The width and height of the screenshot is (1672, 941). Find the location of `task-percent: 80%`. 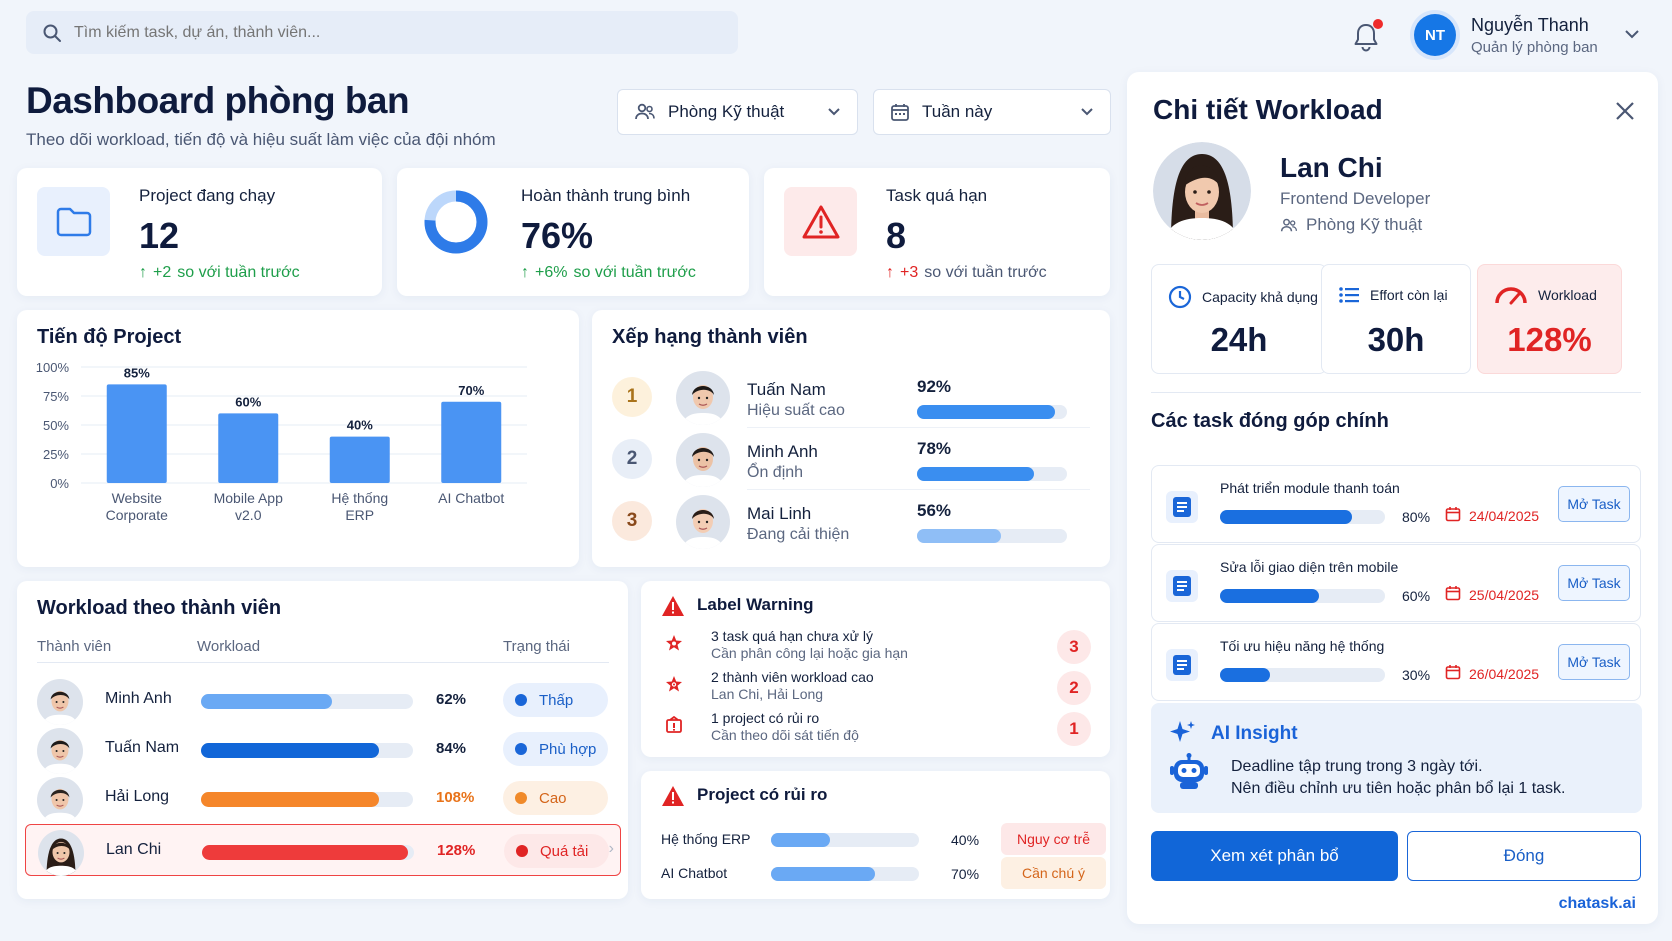

task-percent: 80% is located at coordinates (1416, 517).